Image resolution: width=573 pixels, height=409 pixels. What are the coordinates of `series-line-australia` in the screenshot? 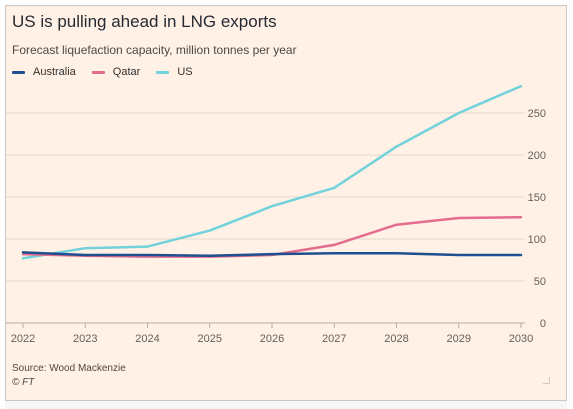 It's located at (272, 254).